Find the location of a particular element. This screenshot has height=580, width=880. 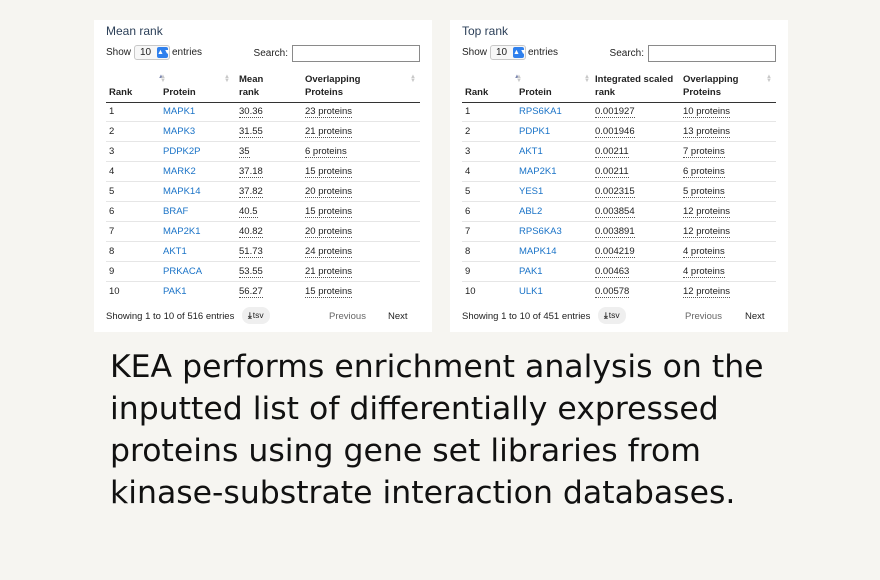

cell-overlap: 23 proteins is located at coordinates (361, 112).